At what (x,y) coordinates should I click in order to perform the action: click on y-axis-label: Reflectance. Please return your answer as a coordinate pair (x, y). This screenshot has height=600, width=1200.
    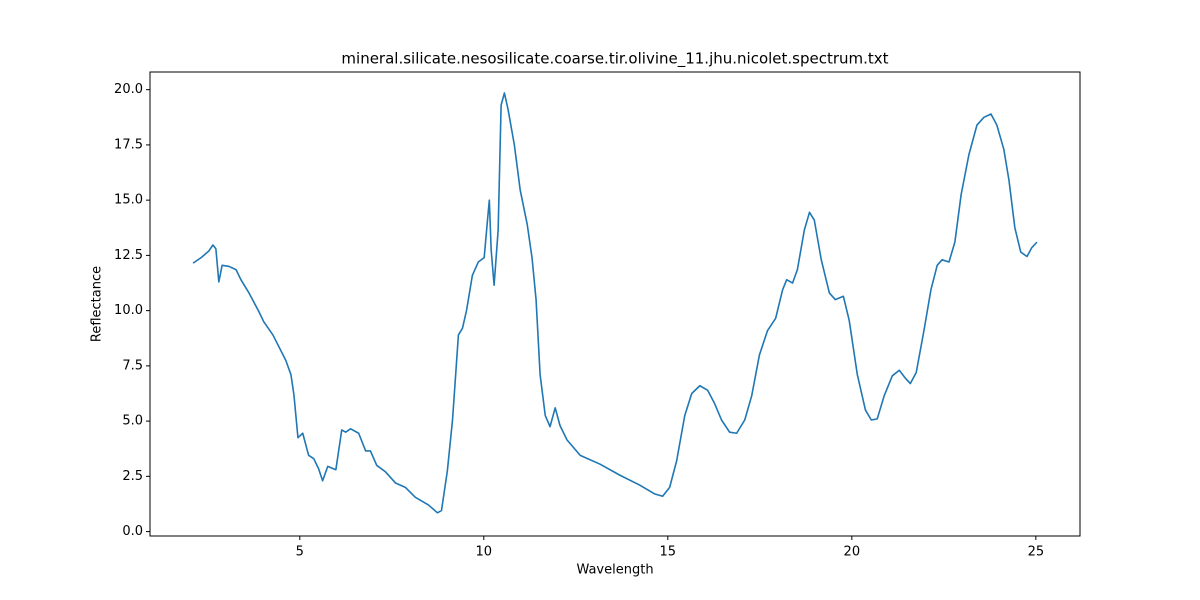
    Looking at the image, I should click on (97, 304).